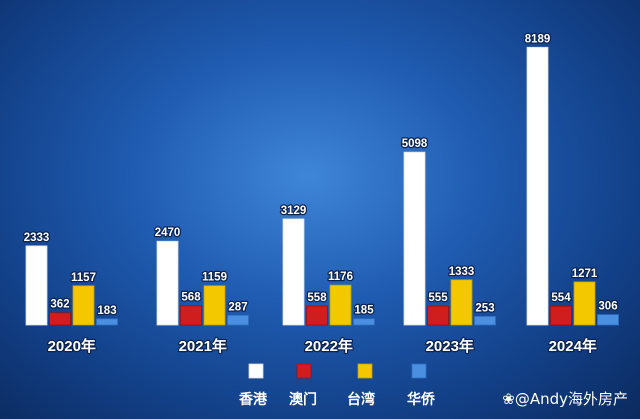  What do you see at coordinates (571, 399) in the screenshot?
I see `watermark-text: @Andy海外房产` at bounding box center [571, 399].